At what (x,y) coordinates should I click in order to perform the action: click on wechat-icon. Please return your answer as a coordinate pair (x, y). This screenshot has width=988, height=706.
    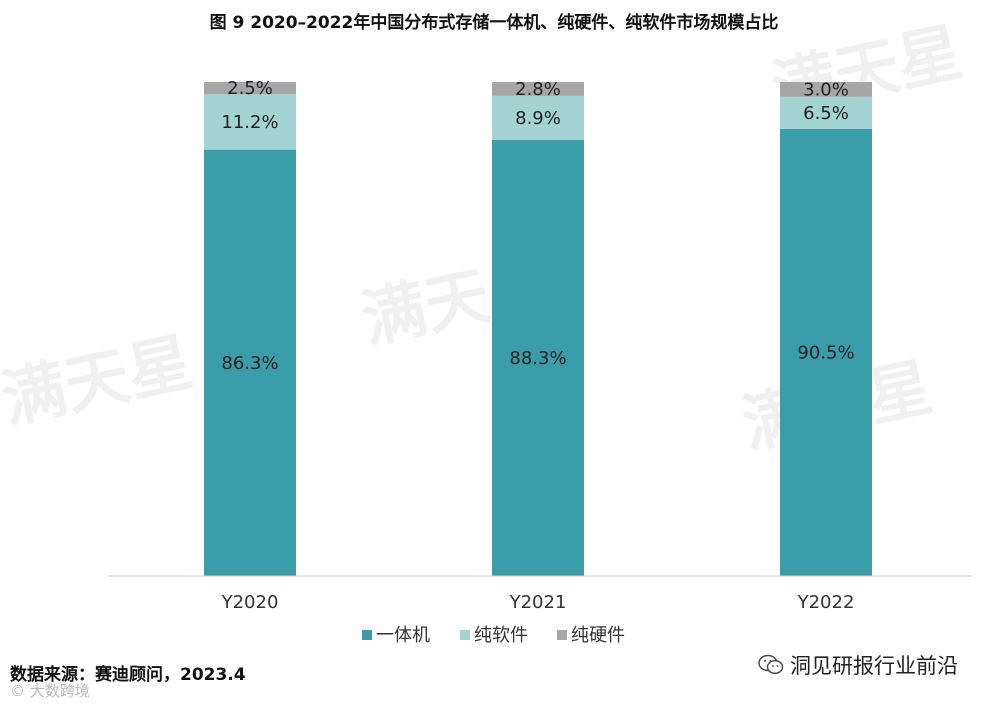
    Looking at the image, I should click on (771, 665).